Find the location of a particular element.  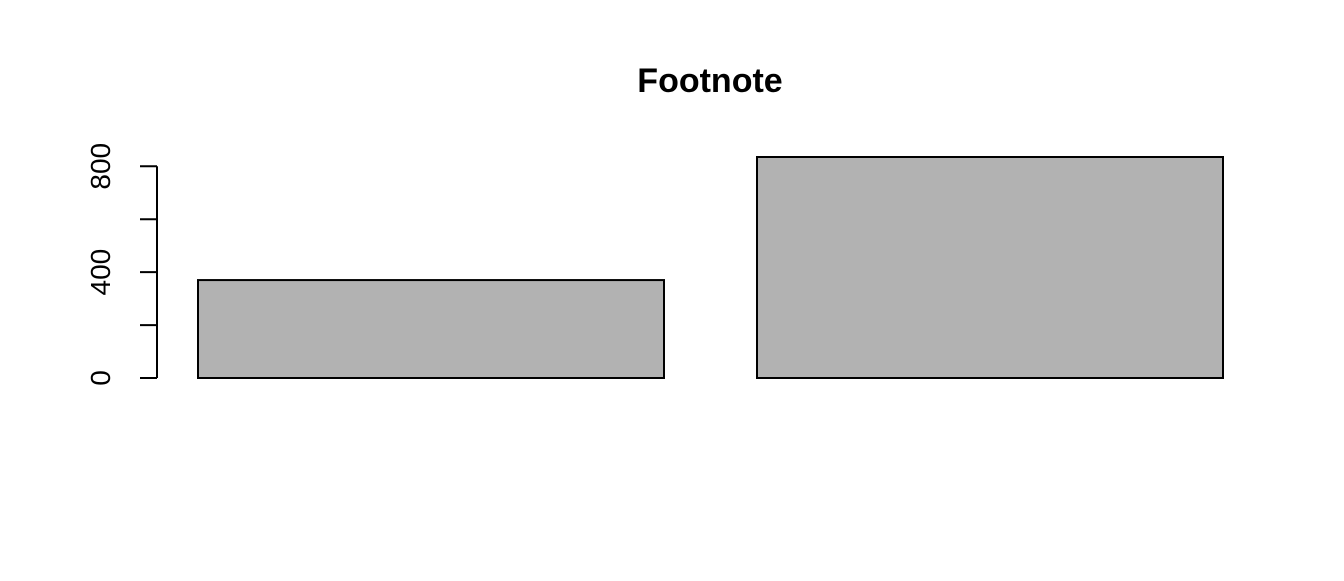

chart-title: Footnote is located at coordinates (709, 81).